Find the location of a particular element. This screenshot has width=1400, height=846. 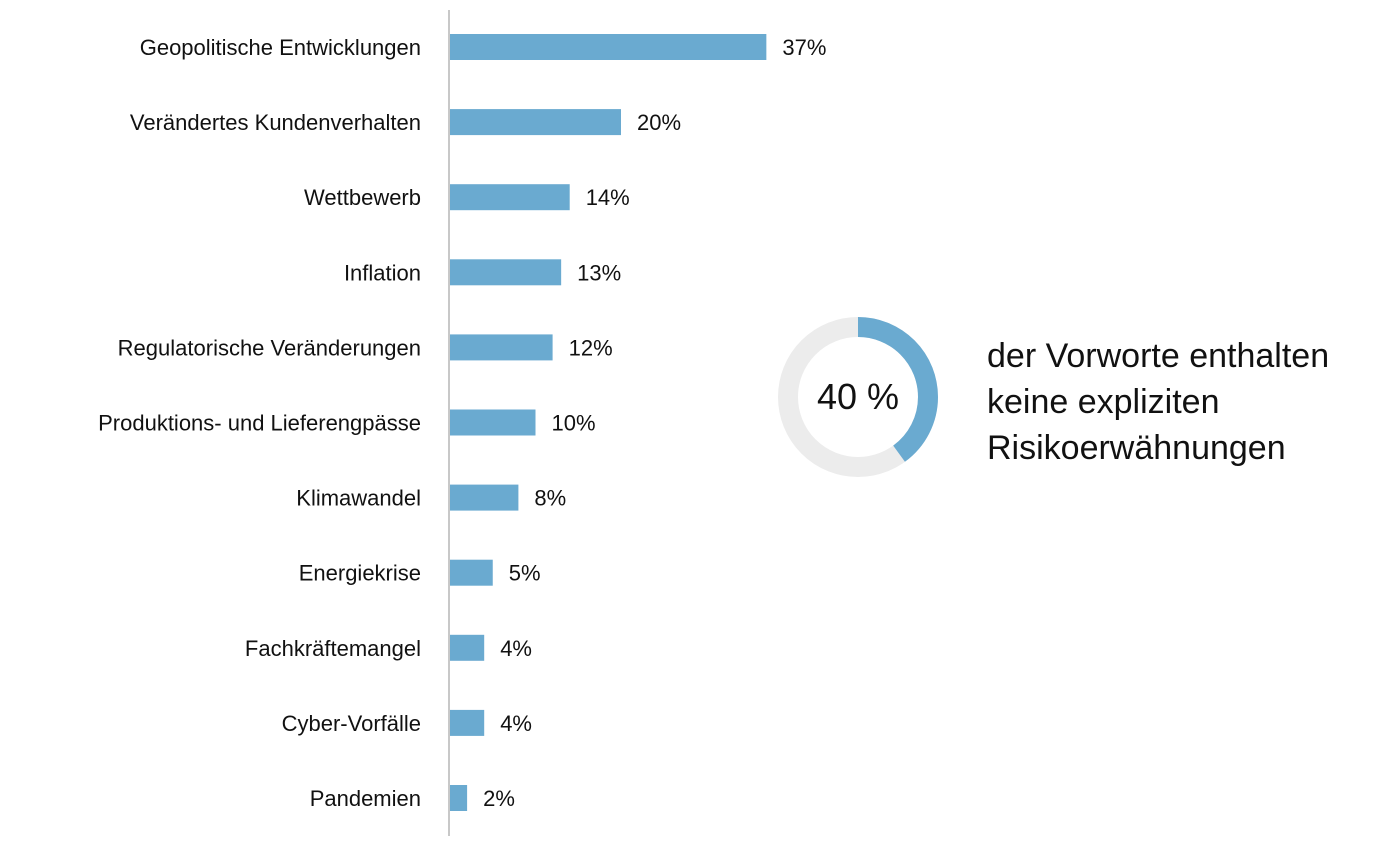

category-label: Fachkräftemangel is located at coordinates (333, 648).